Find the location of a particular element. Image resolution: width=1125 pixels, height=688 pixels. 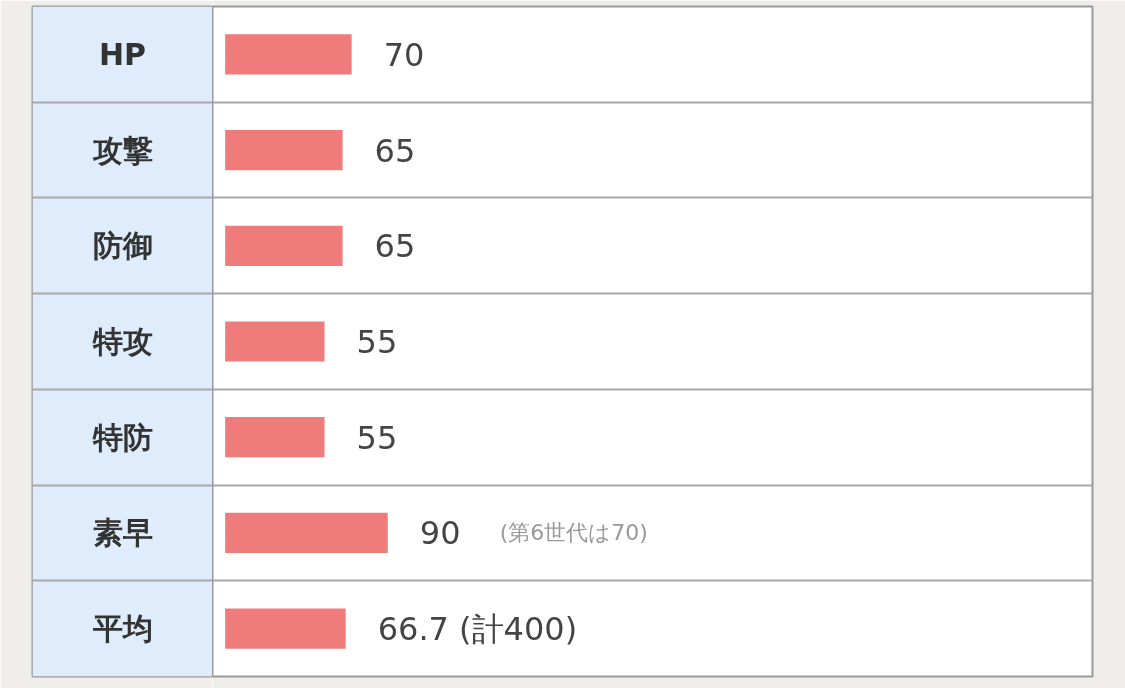

y-tick-label: 攻撃 is located at coordinates (122, 150).